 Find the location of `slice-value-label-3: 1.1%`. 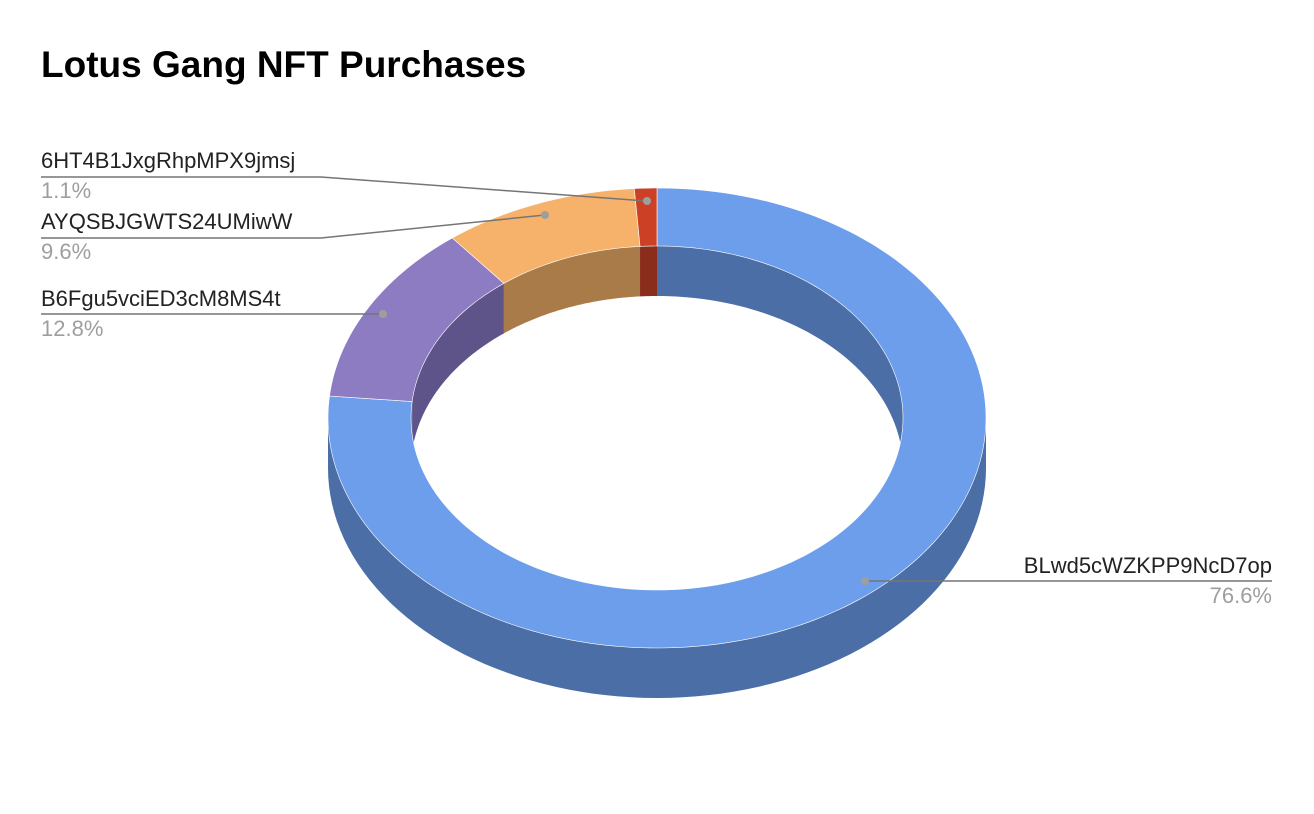

slice-value-label-3: 1.1% is located at coordinates (66, 190).